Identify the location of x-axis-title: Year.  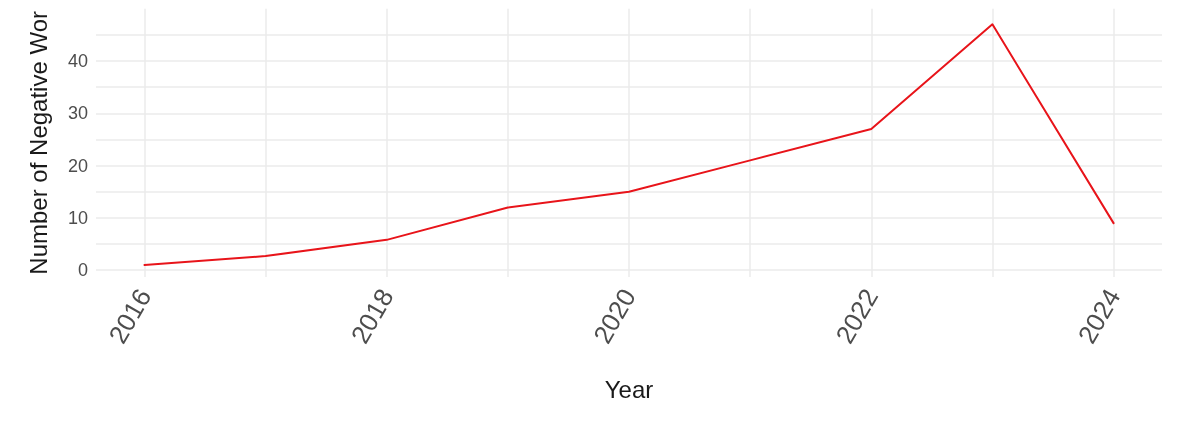
(629, 389).